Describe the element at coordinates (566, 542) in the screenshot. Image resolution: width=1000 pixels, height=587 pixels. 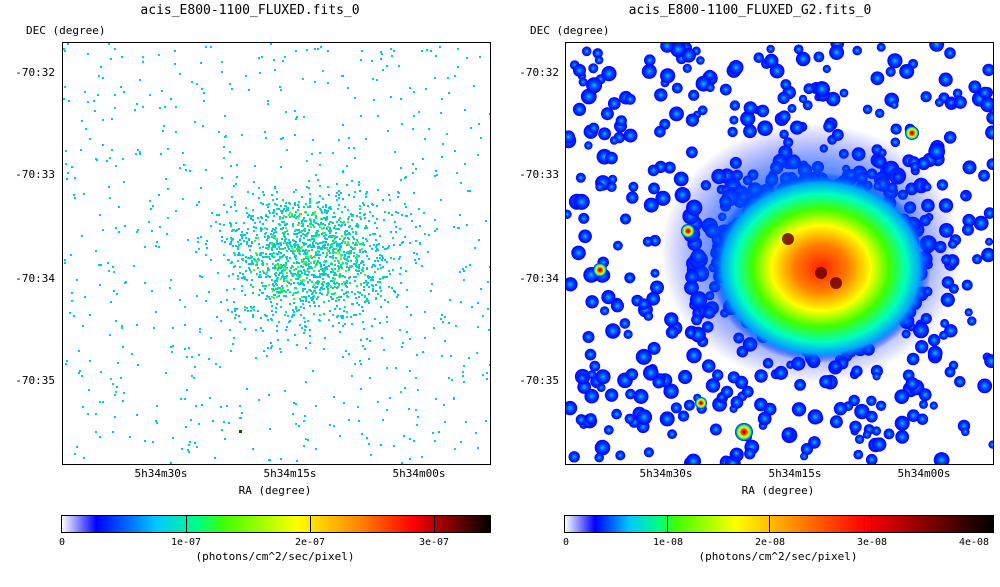
I see `right-colorbar-tick-label: 0` at that location.